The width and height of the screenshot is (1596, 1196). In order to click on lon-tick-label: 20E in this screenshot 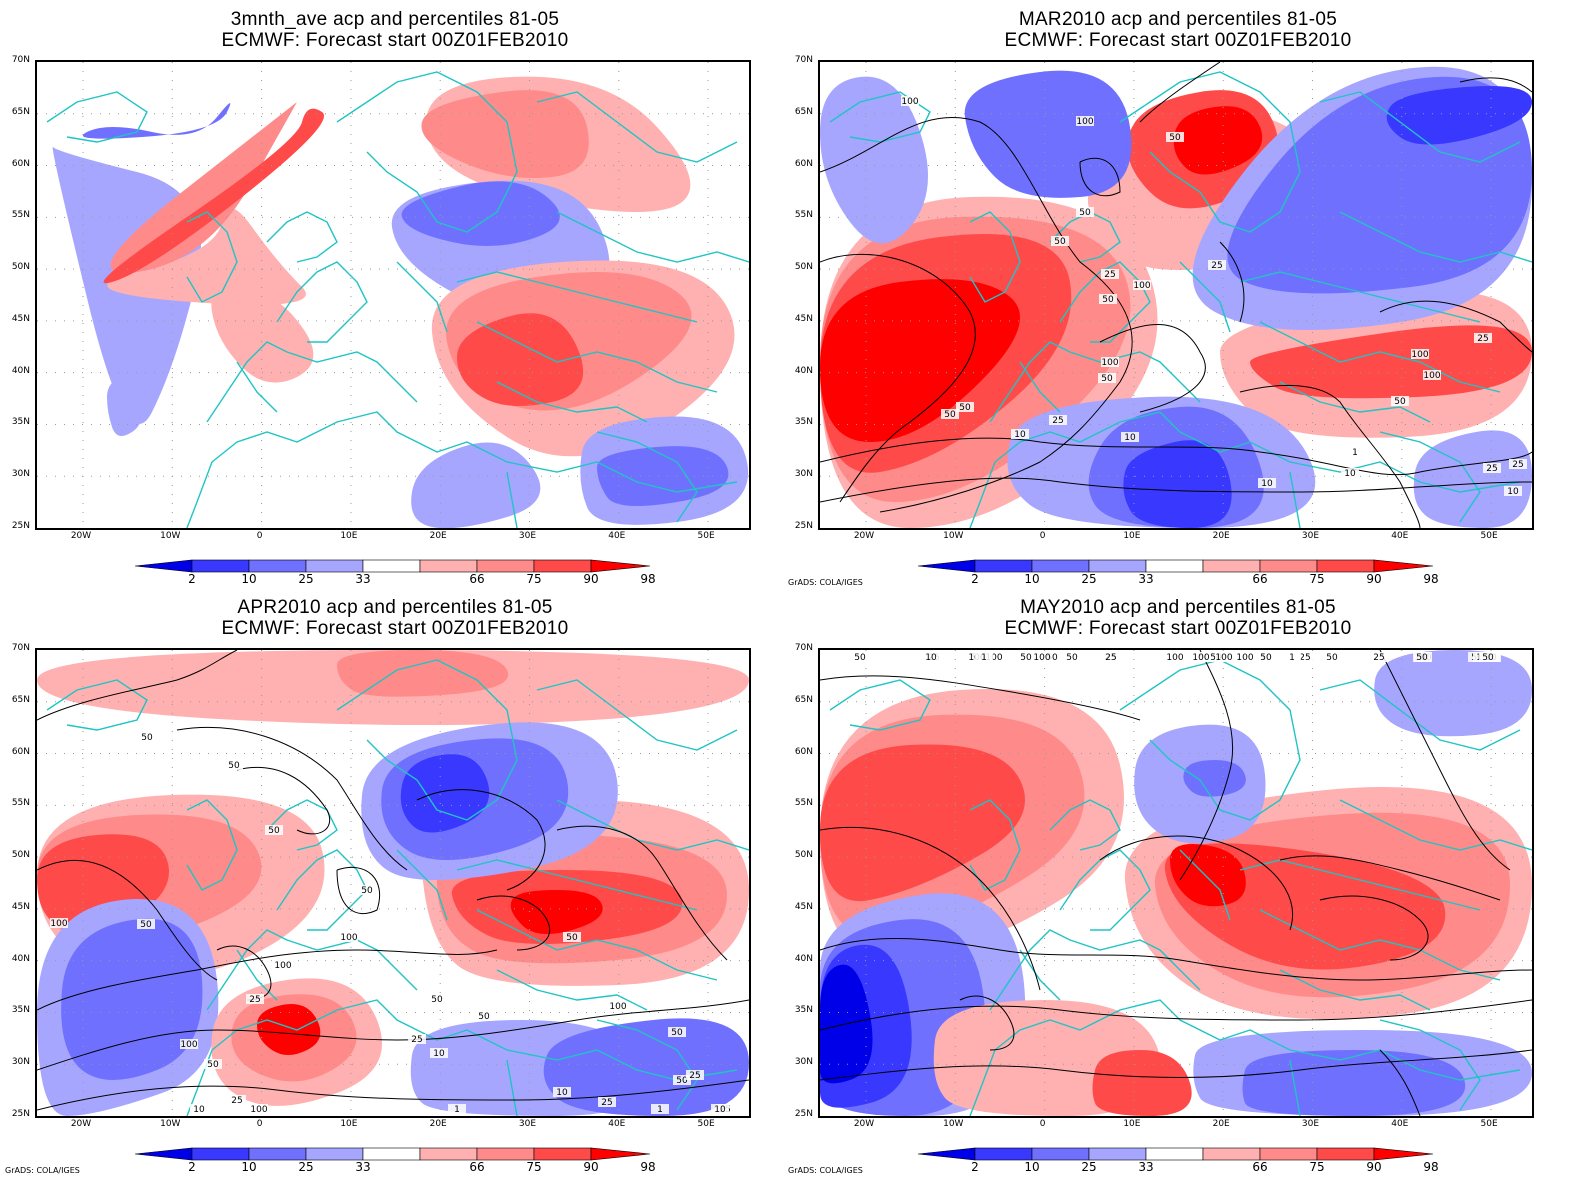, I will do `click(1221, 536)`.